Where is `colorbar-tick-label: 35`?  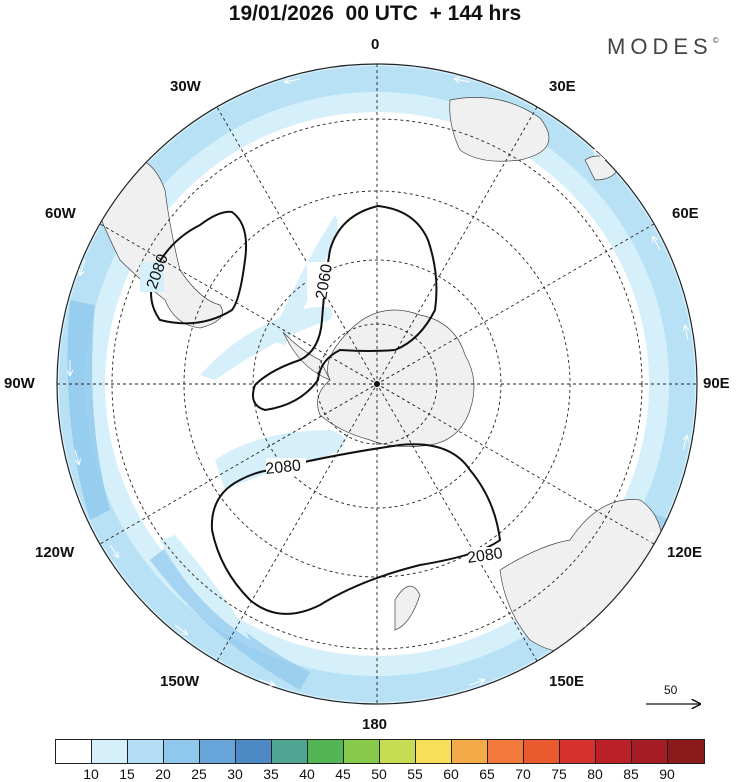
colorbar-tick-label: 35 is located at coordinates (271, 774).